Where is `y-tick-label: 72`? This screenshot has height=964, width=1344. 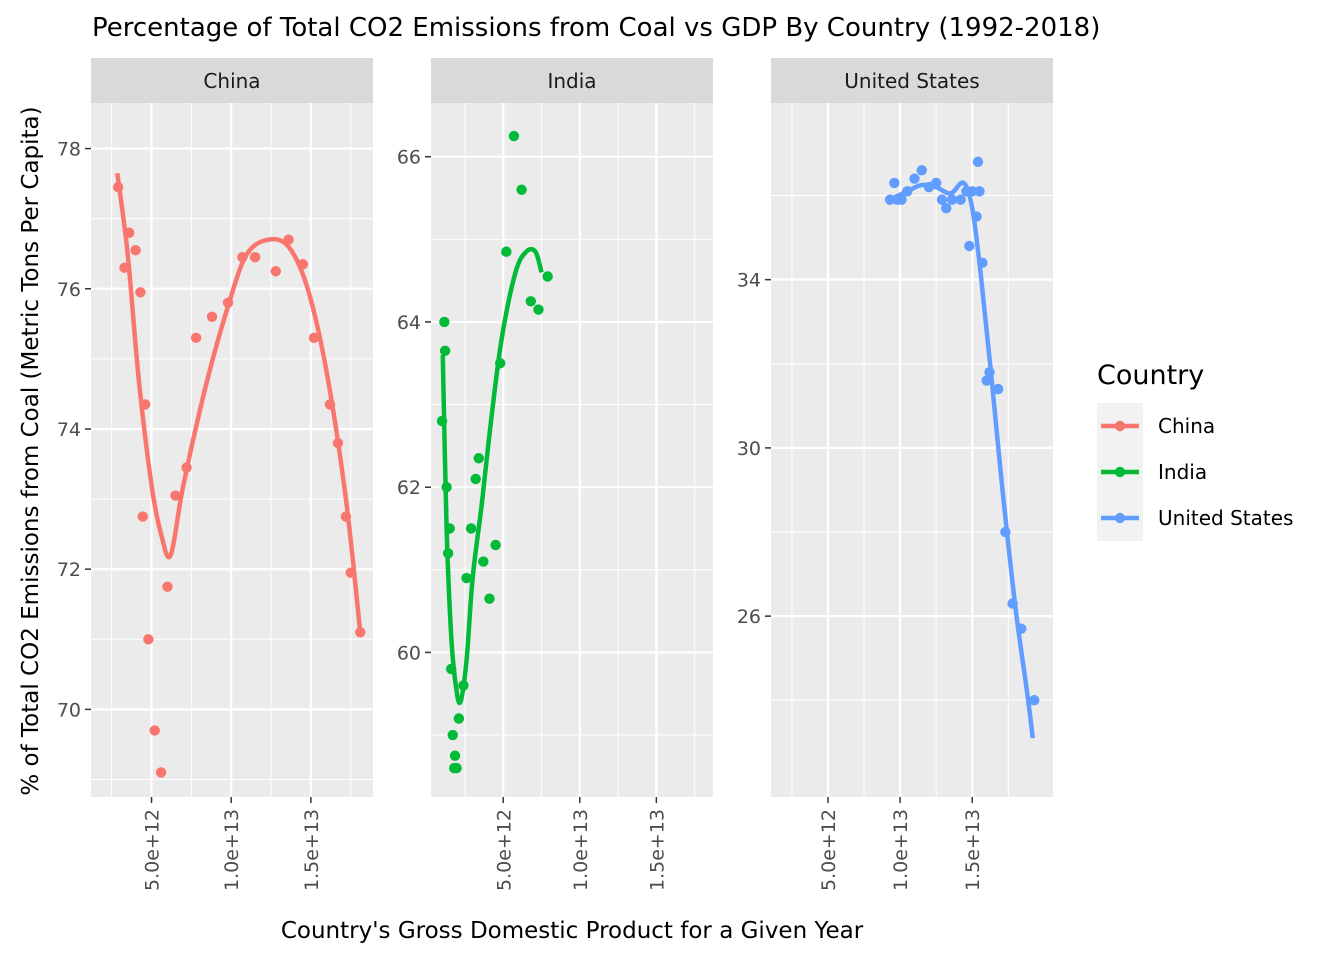
y-tick-label: 72 is located at coordinates (69, 570).